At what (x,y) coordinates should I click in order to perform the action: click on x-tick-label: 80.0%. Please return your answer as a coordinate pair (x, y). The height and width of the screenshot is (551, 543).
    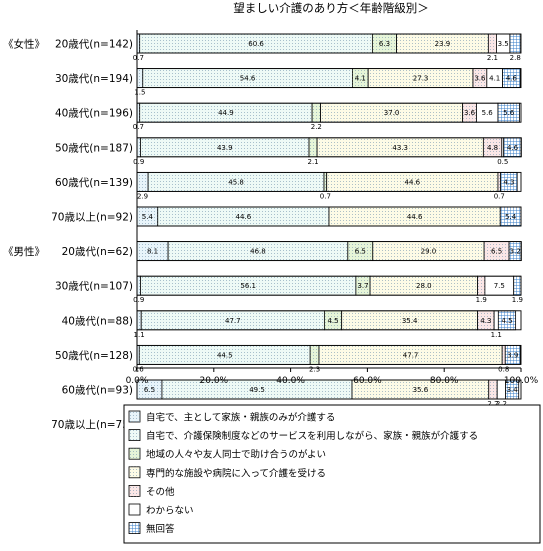
    Looking at the image, I should click on (444, 381).